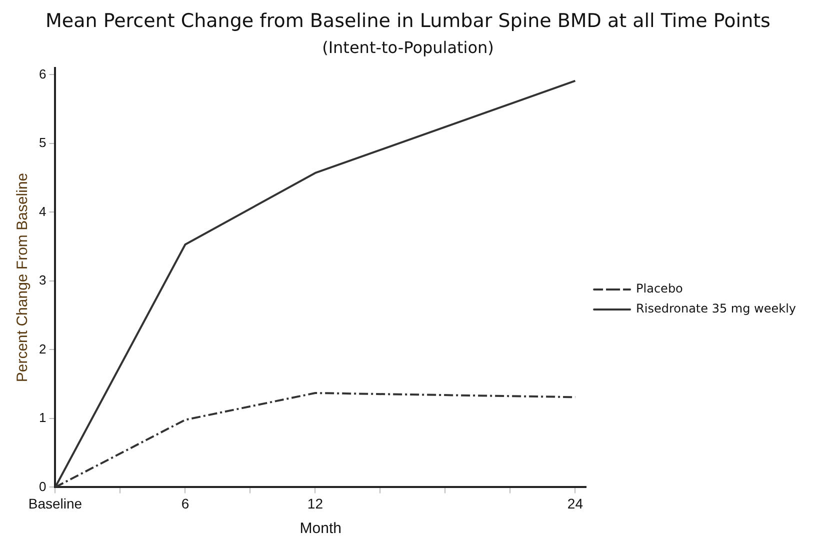 The image size is (816, 560). I want to click on y-tick-label: 6, so click(42, 74).